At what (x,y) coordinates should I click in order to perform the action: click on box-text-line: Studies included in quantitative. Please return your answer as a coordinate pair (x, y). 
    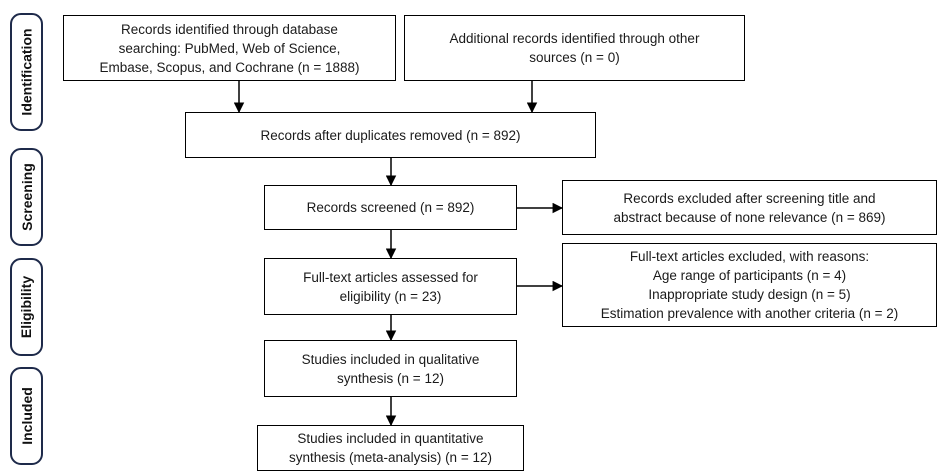
    Looking at the image, I should click on (390, 438).